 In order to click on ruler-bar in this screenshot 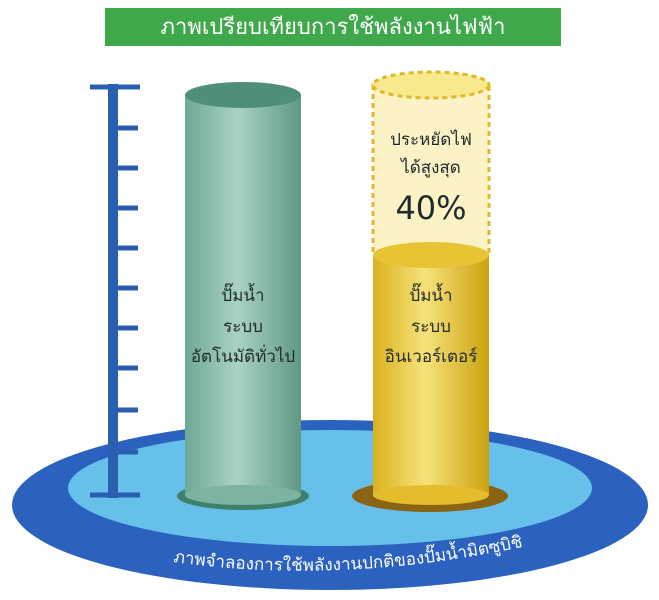, I will do `click(113, 291)`.